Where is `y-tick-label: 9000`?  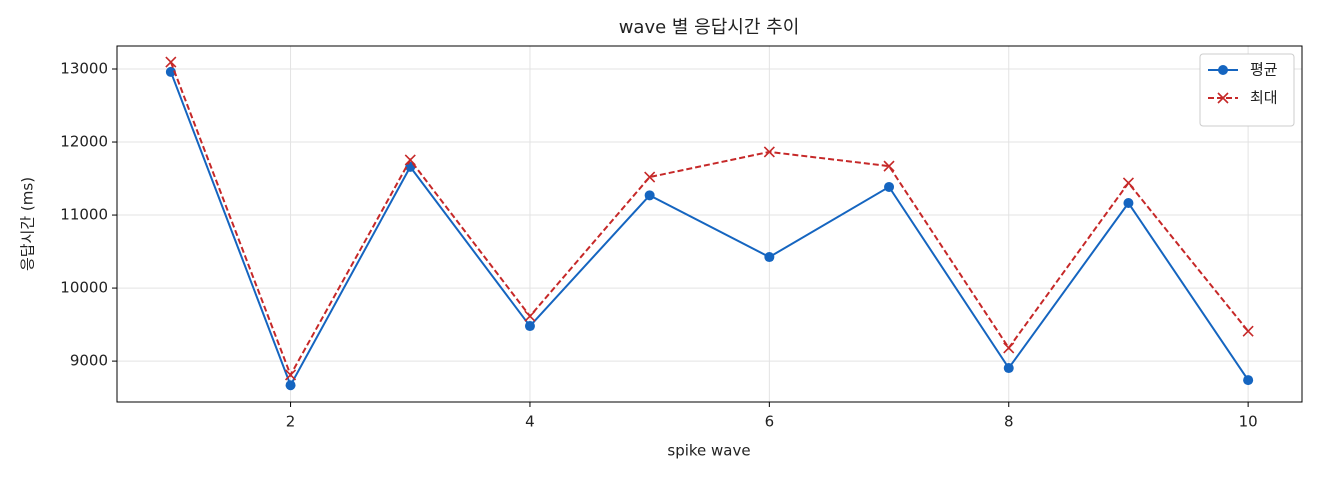
y-tick-label: 9000 is located at coordinates (89, 361).